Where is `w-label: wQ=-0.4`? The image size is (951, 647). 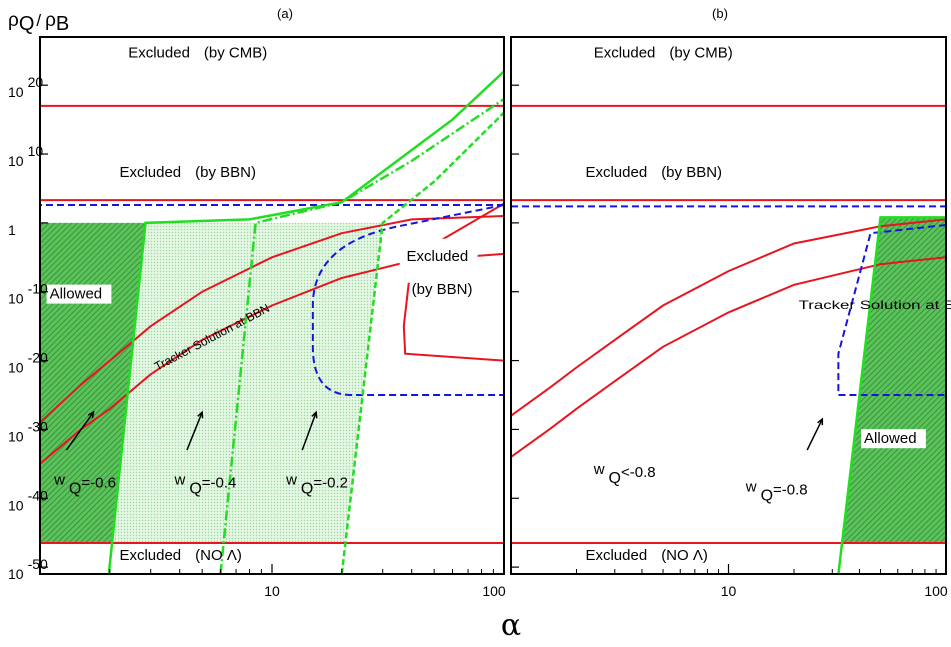
w-label: wQ=-0.4 is located at coordinates (205, 485).